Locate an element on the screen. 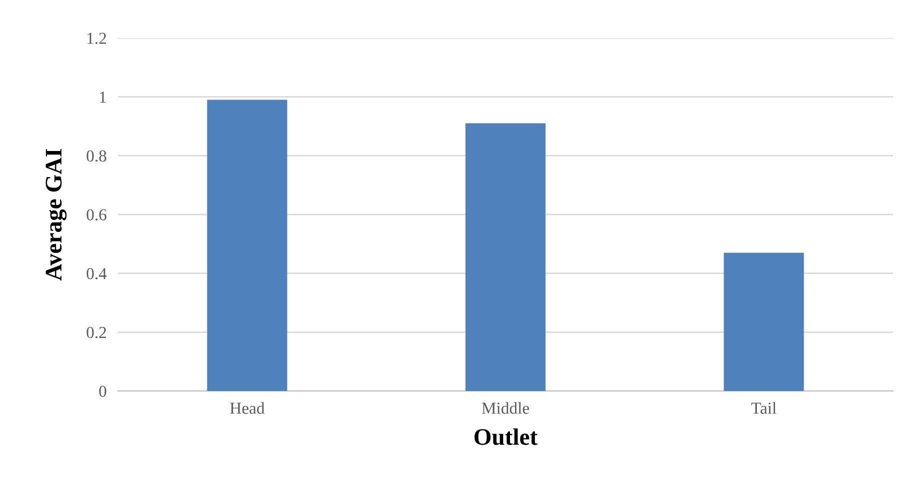 The height and width of the screenshot is (485, 905). x-tick-label: Tail is located at coordinates (763, 408).